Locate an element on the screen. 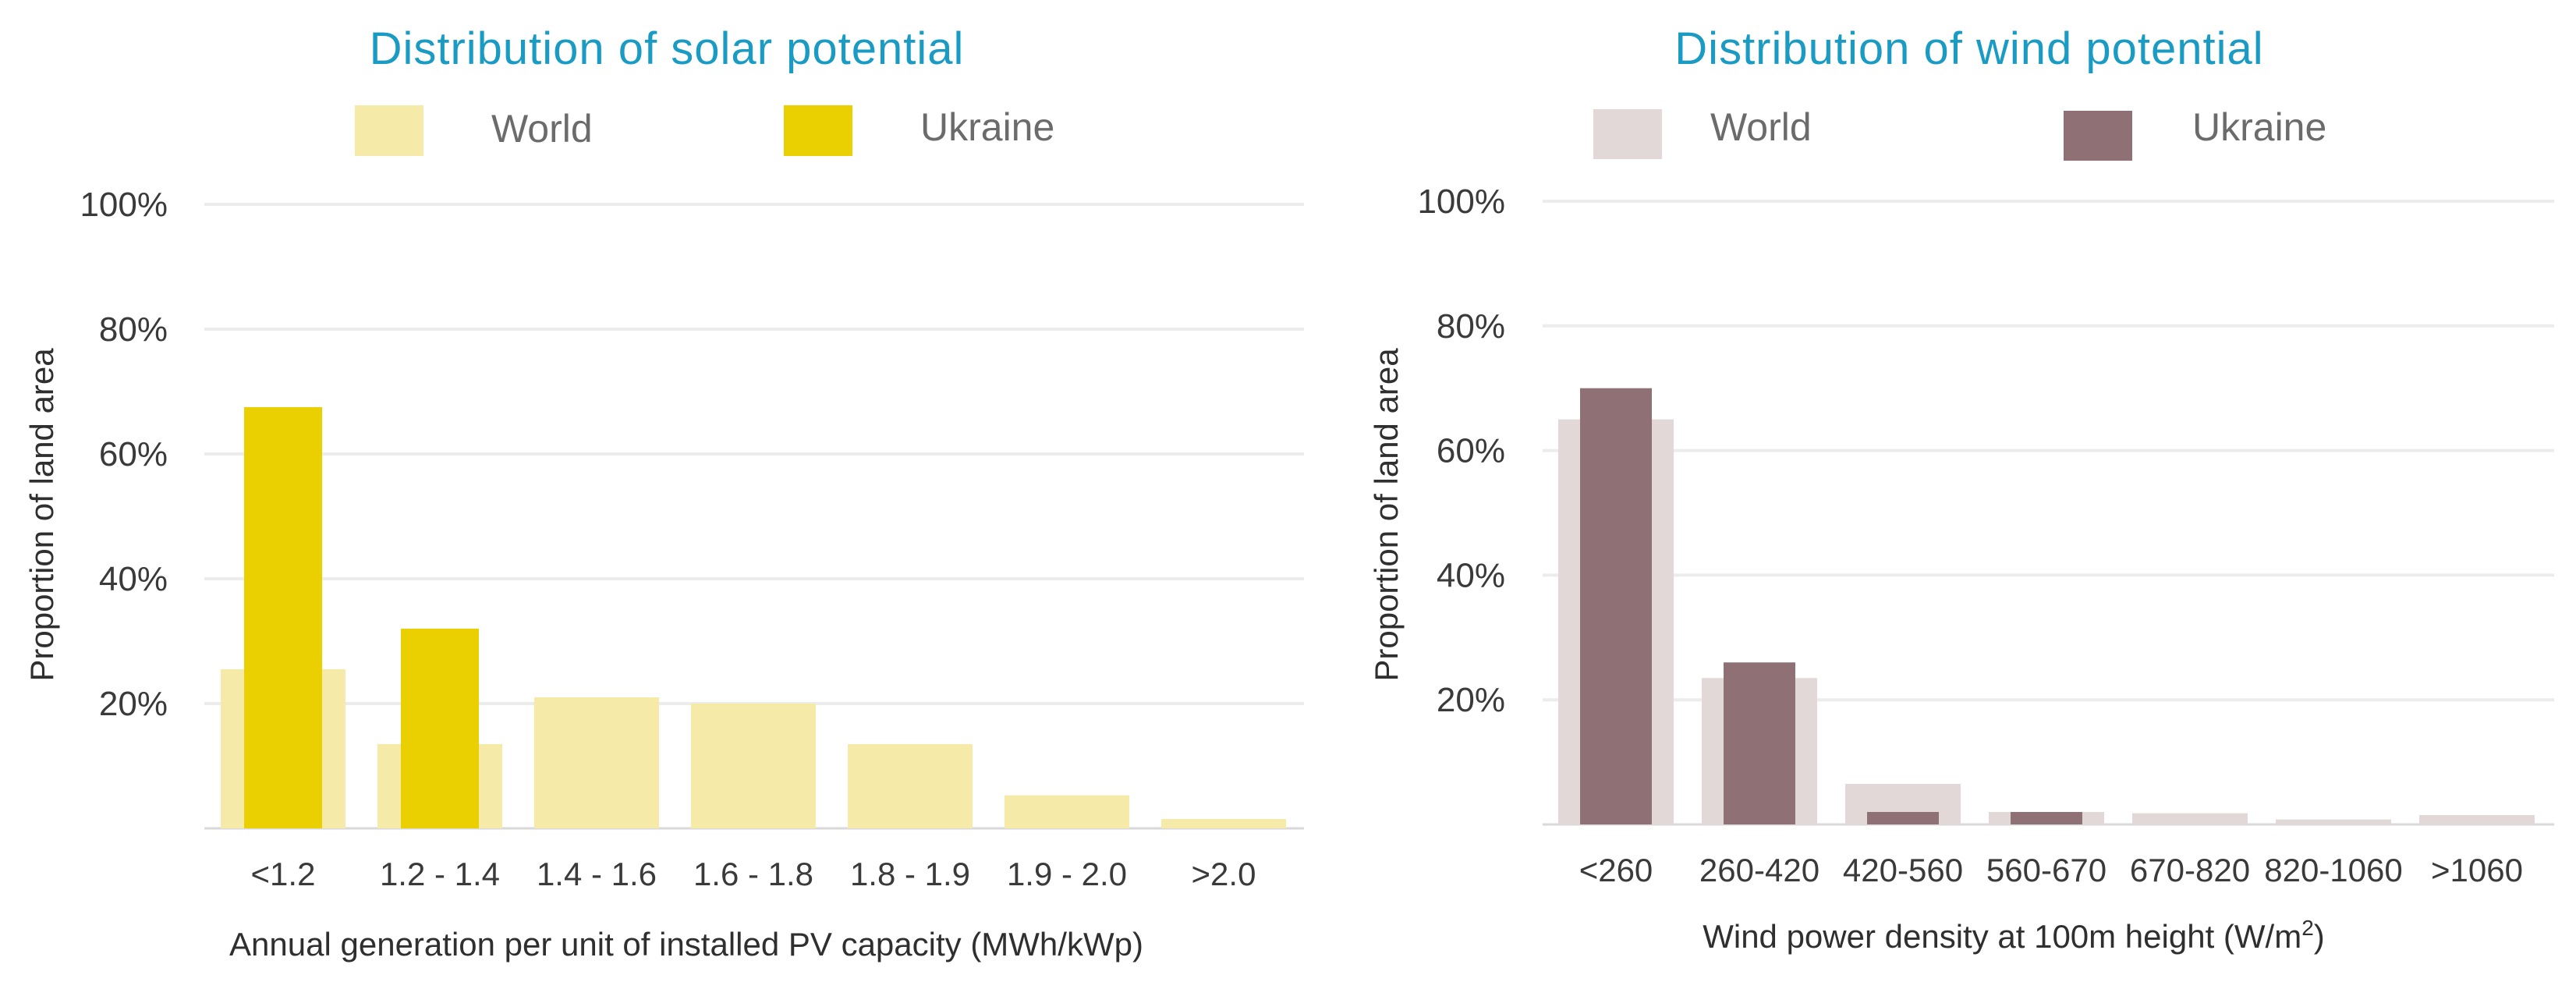 The image size is (2576, 982). x-tick-label: 560-670 is located at coordinates (2047, 870).